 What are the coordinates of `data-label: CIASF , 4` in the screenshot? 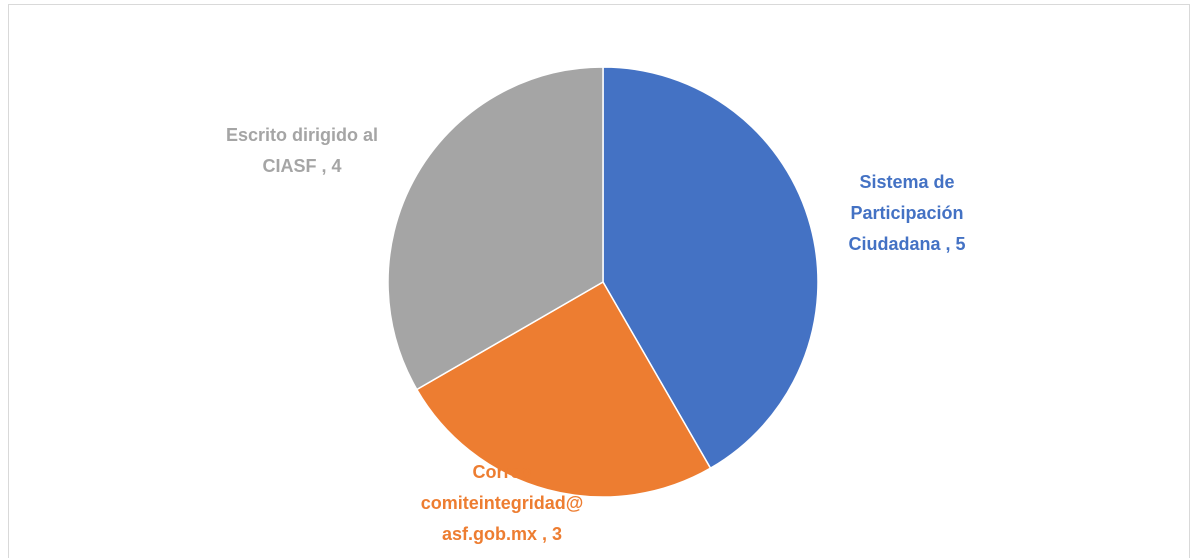 It's located at (301, 166).